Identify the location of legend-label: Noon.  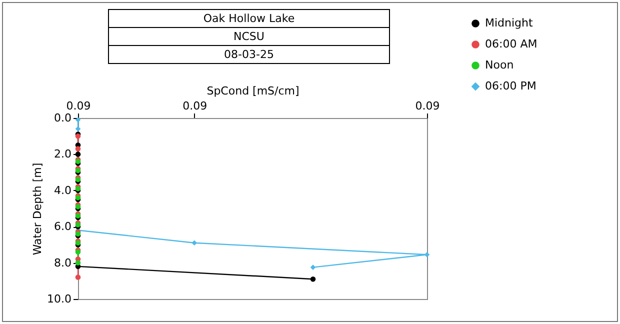
(499, 65).